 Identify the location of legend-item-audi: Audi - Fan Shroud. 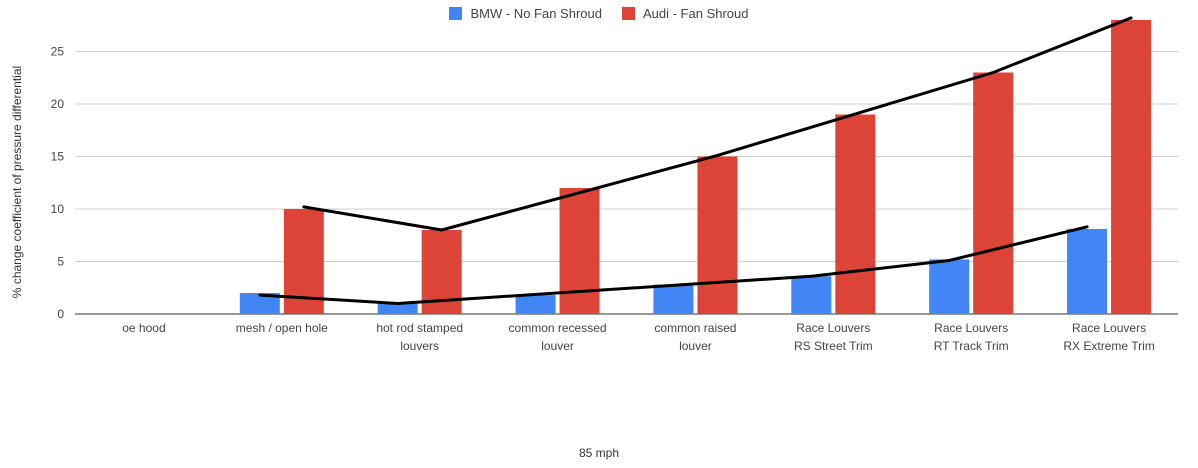
(685, 13).